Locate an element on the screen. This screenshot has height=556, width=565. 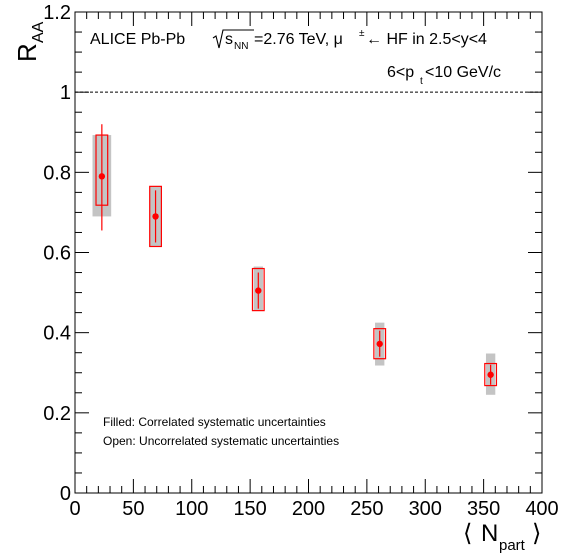
title-sqrt-s: s is located at coordinates (229, 39).